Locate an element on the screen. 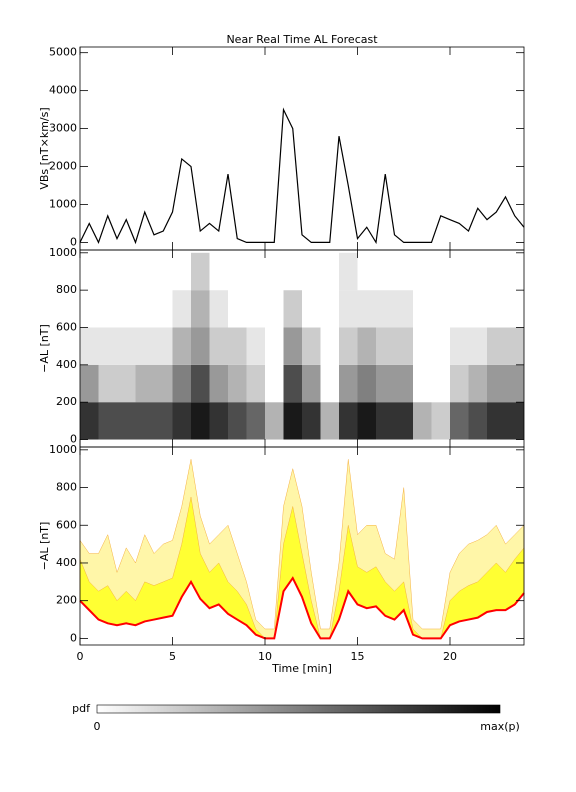  y-tick-label: 400 is located at coordinates (66, 562).